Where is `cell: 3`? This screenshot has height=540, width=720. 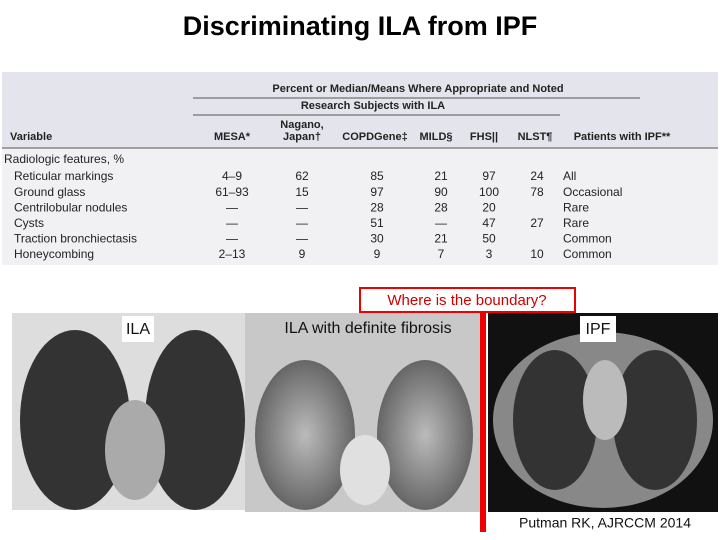
cell: 3 is located at coordinates (489, 254).